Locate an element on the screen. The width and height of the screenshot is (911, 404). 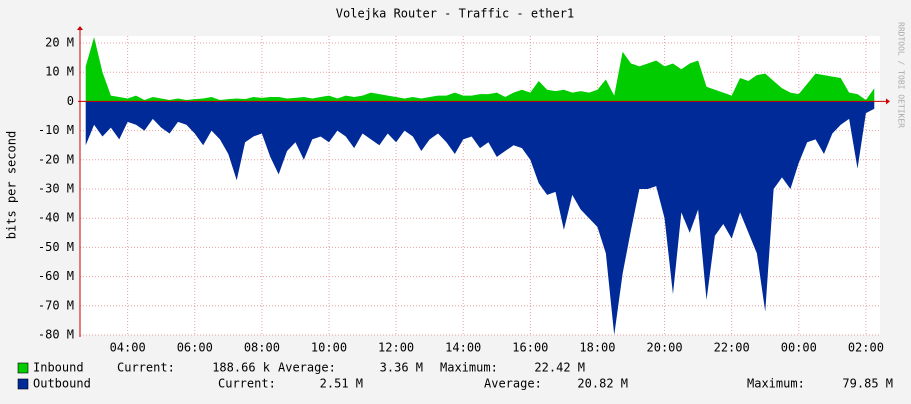
y-axis-label: bits per second is located at coordinates (12, 185).